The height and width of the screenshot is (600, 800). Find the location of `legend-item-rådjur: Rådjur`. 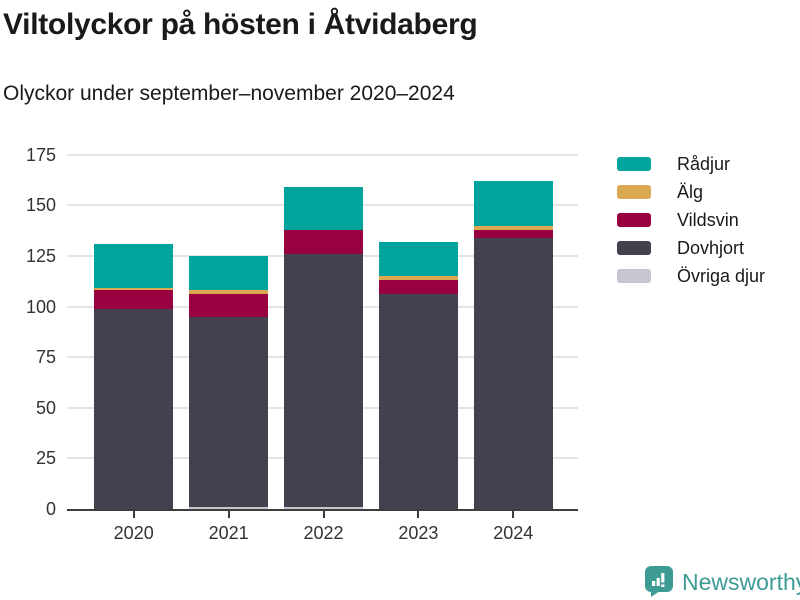

legend-item-rådjur: Rådjur is located at coordinates (691, 164).